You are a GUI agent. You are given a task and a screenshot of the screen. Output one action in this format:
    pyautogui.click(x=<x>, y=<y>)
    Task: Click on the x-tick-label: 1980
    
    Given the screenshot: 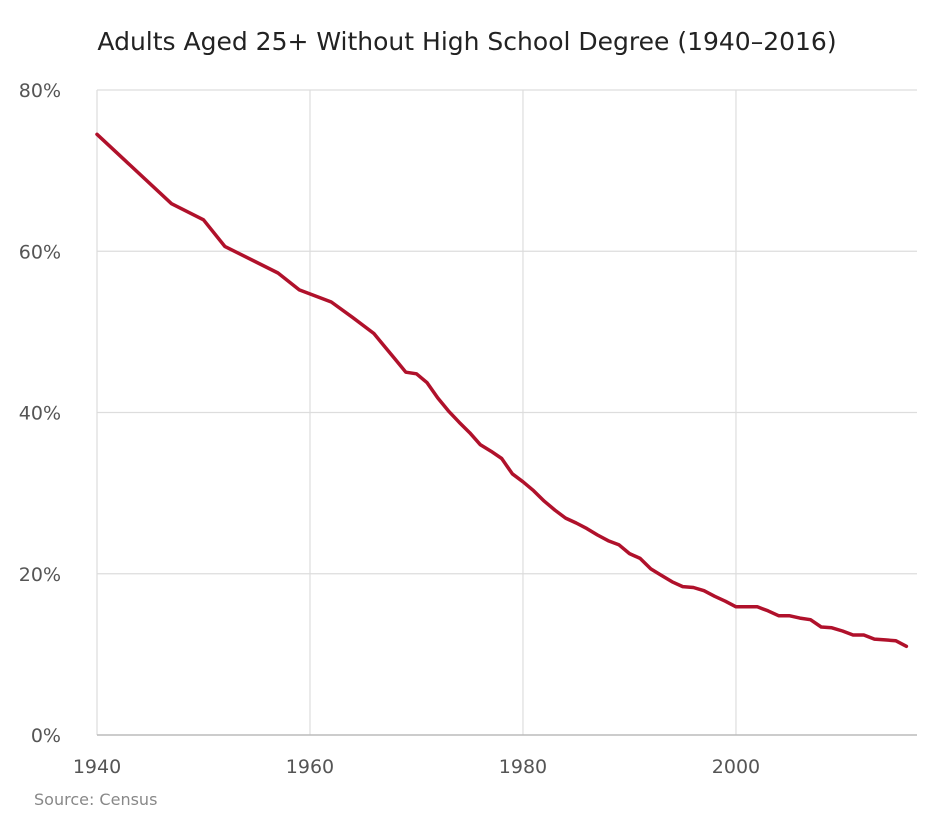 What is the action you would take?
    pyautogui.click(x=523, y=767)
    